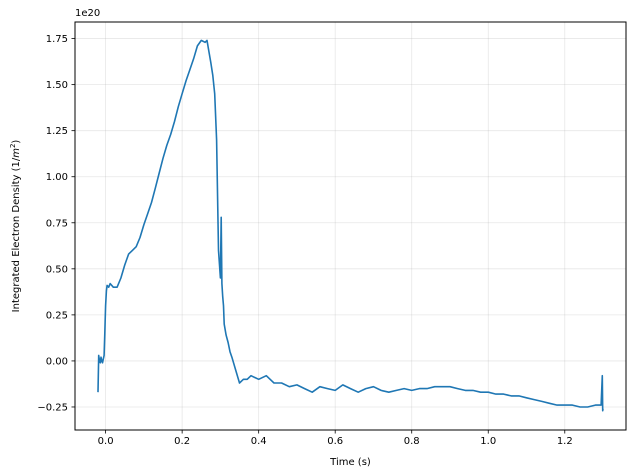 The image size is (636, 476). Describe the element at coordinates (57, 361) in the screenshot. I see `y-tick-label: 0.00` at that location.